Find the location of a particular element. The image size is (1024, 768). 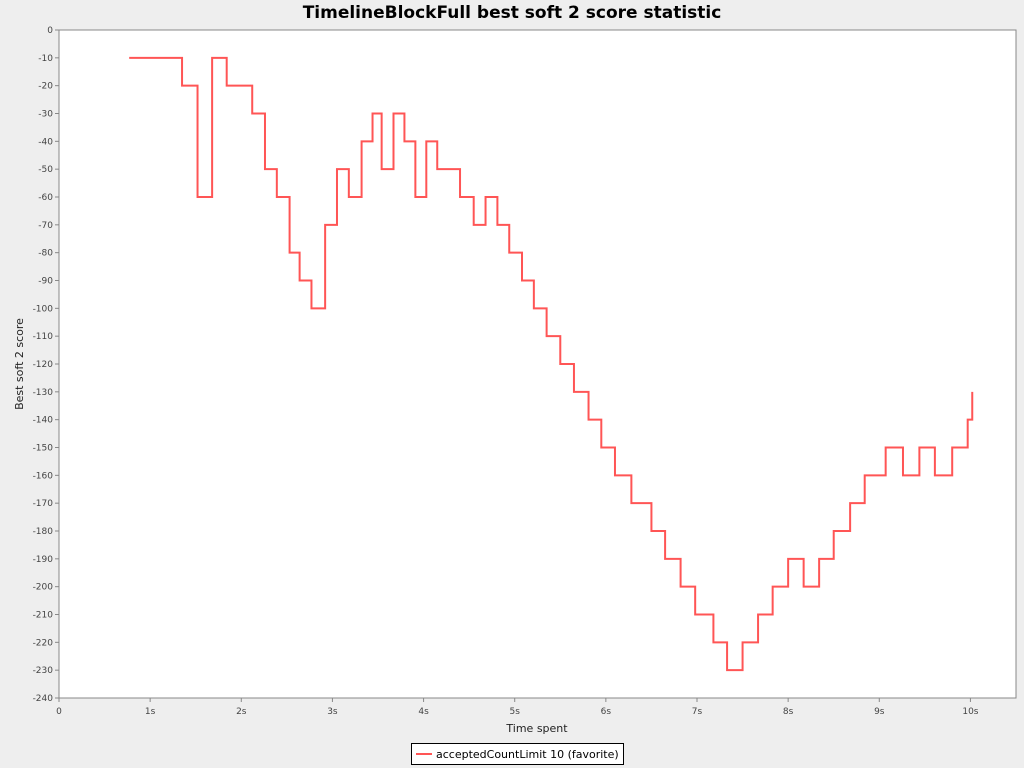

y-tick-label: -60 is located at coordinates (45, 198).